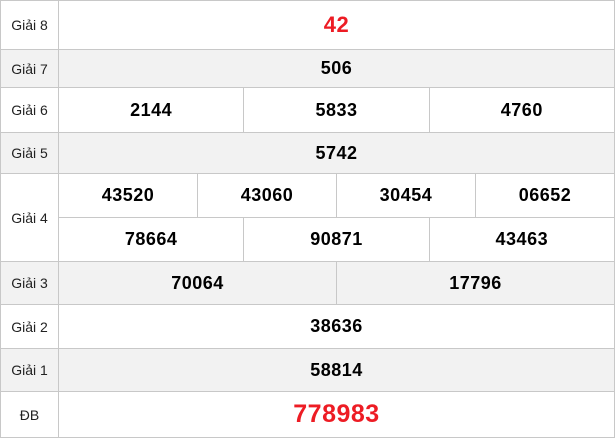 The width and height of the screenshot is (615, 438). What do you see at coordinates (544, 195) in the screenshot?
I see `prize-number: 06652` at bounding box center [544, 195].